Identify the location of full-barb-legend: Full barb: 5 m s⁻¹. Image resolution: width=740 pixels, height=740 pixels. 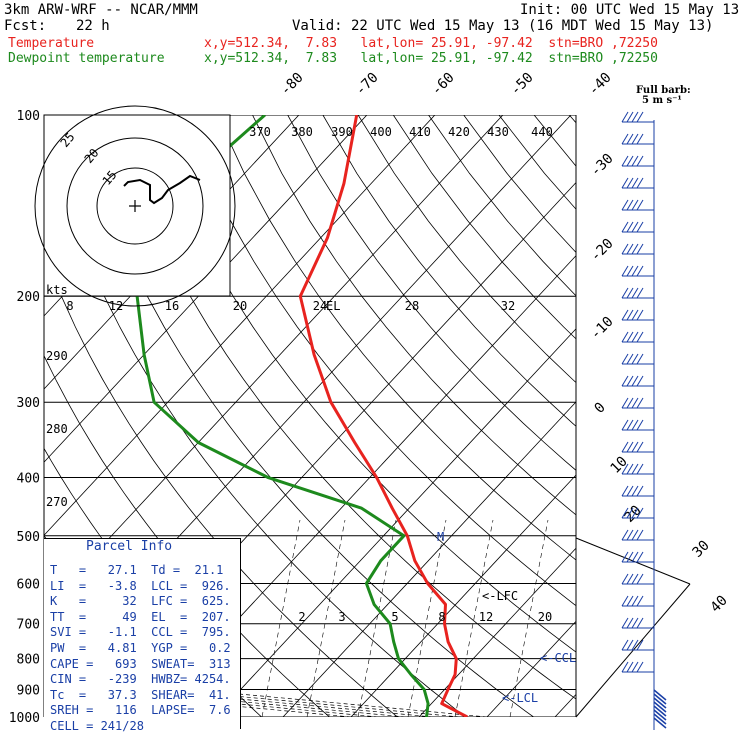
(663, 96).